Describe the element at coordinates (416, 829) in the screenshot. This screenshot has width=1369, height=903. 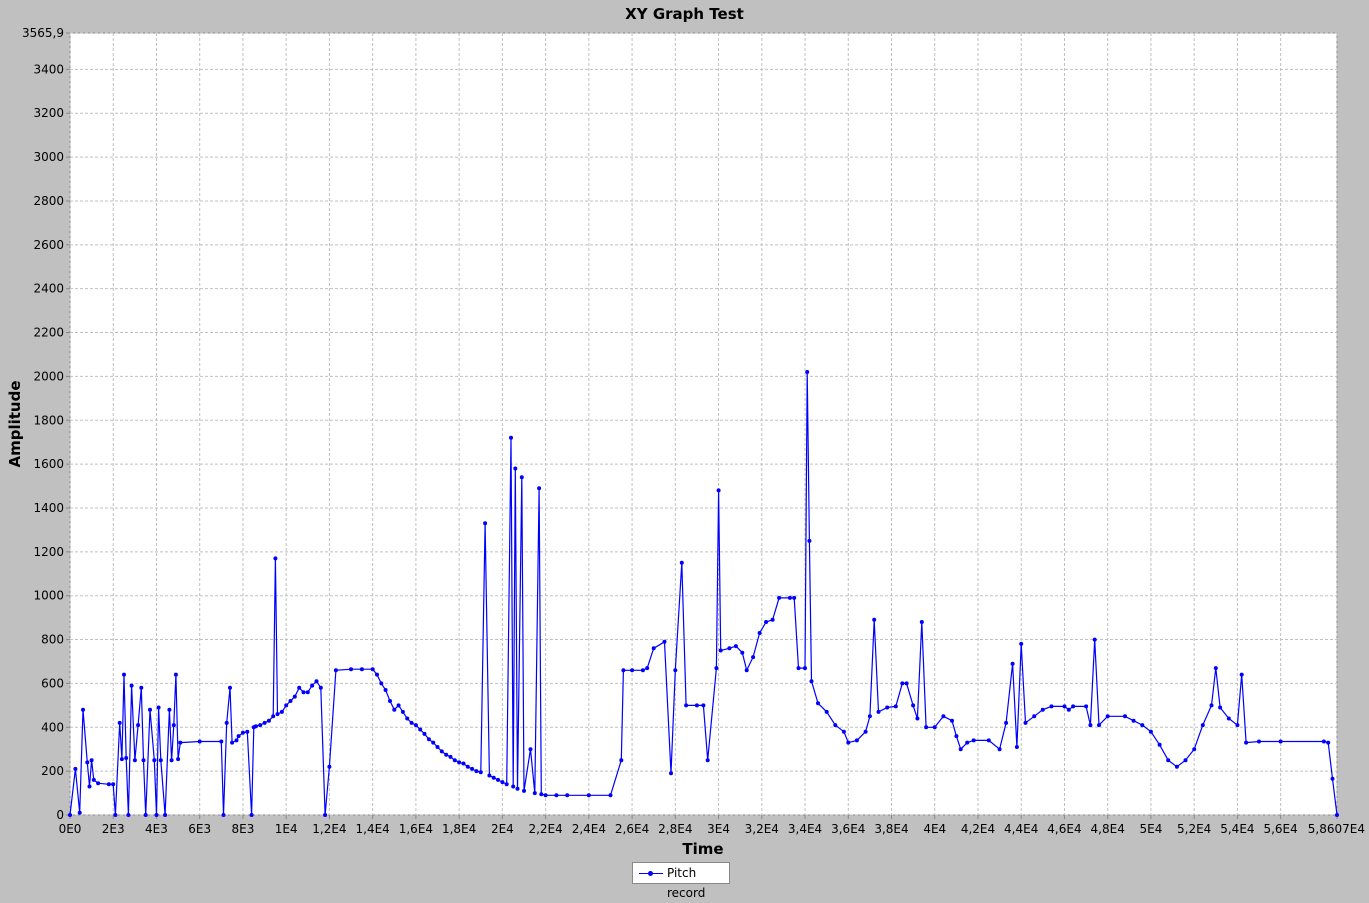
I see `x-tick-label: 1,6E4` at that location.